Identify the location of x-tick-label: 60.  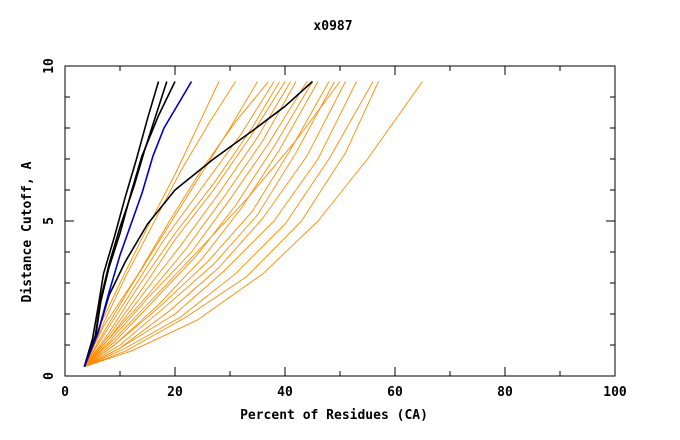
(395, 392).